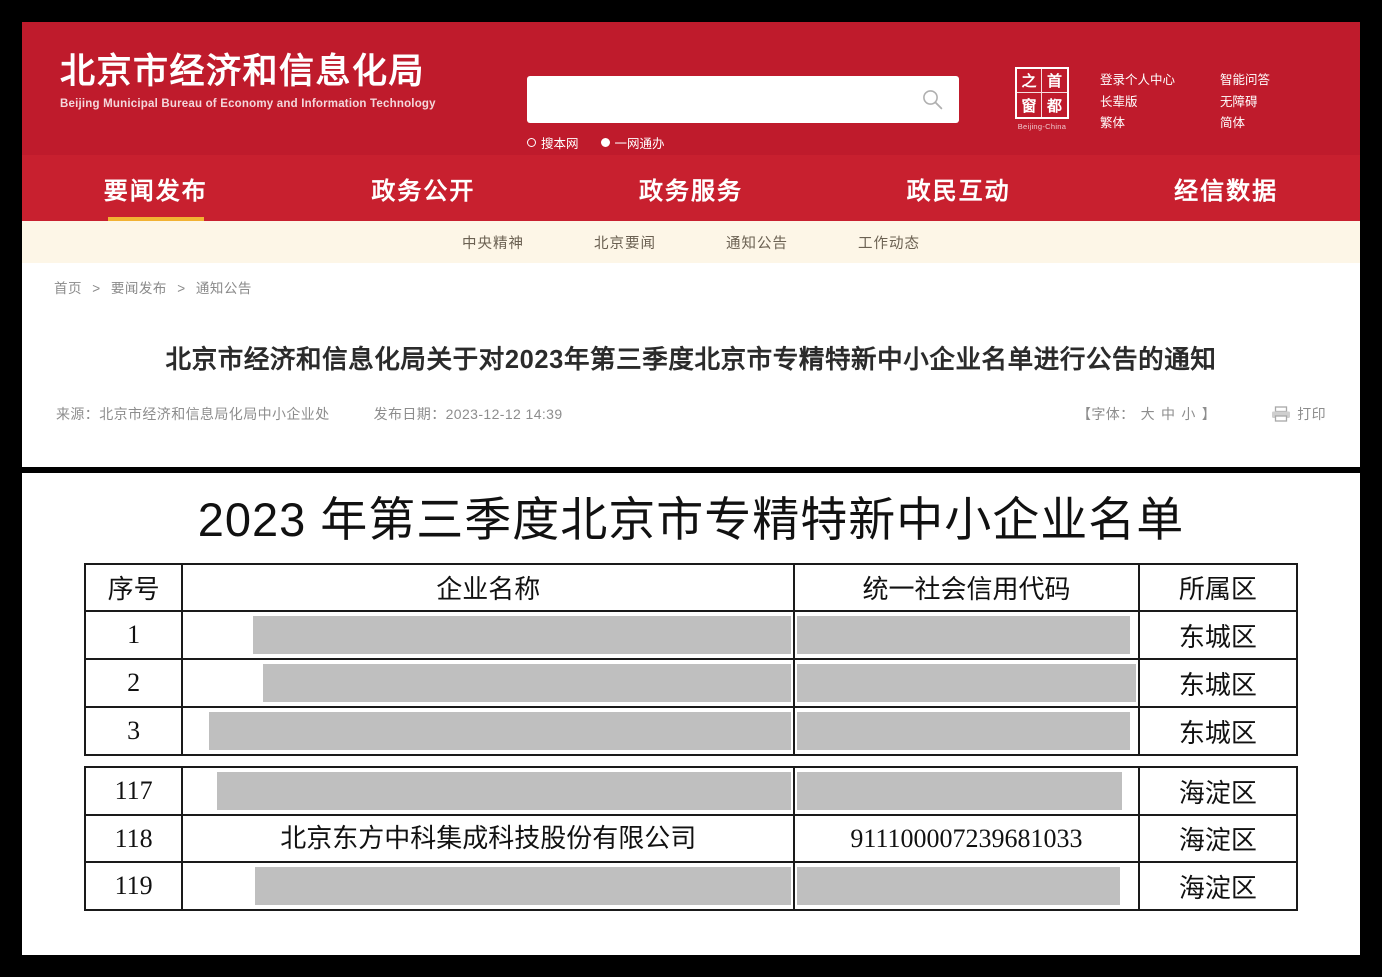 Image resolution: width=1382 pixels, height=977 pixels. What do you see at coordinates (747, 142) in the screenshot?
I see `search-scope-radios: 搜本网 一网通办` at bounding box center [747, 142].